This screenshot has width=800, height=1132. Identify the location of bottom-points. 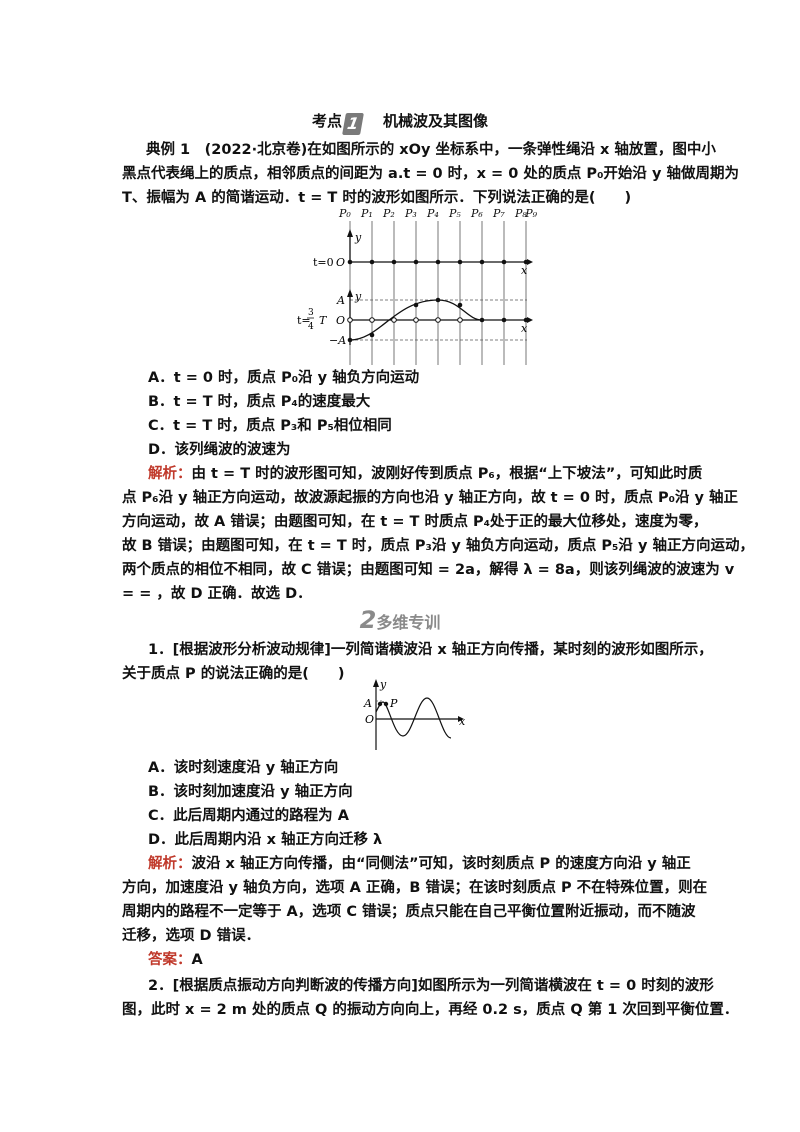
(438, 320).